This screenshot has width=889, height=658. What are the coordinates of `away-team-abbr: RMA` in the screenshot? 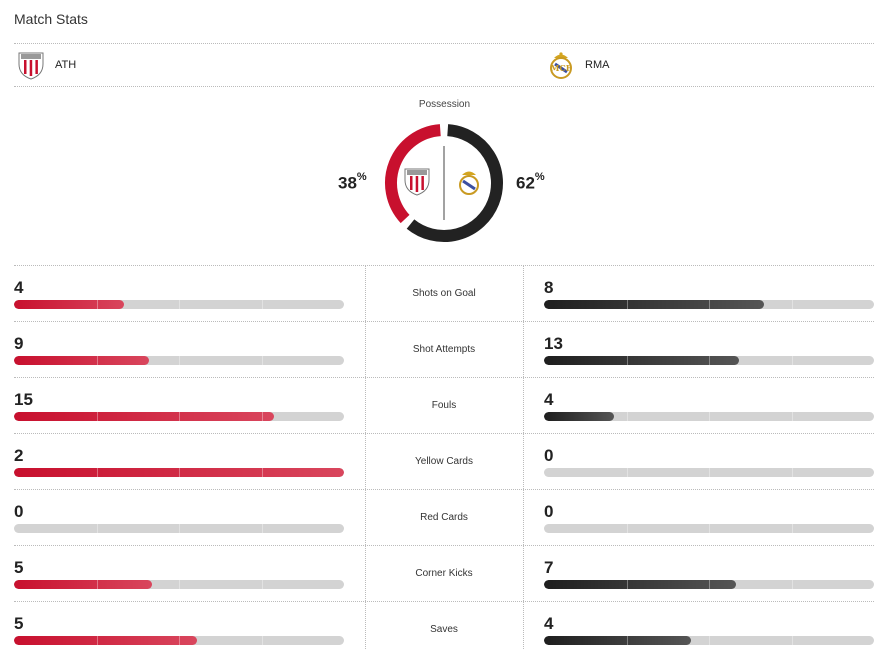 It's located at (597, 65).